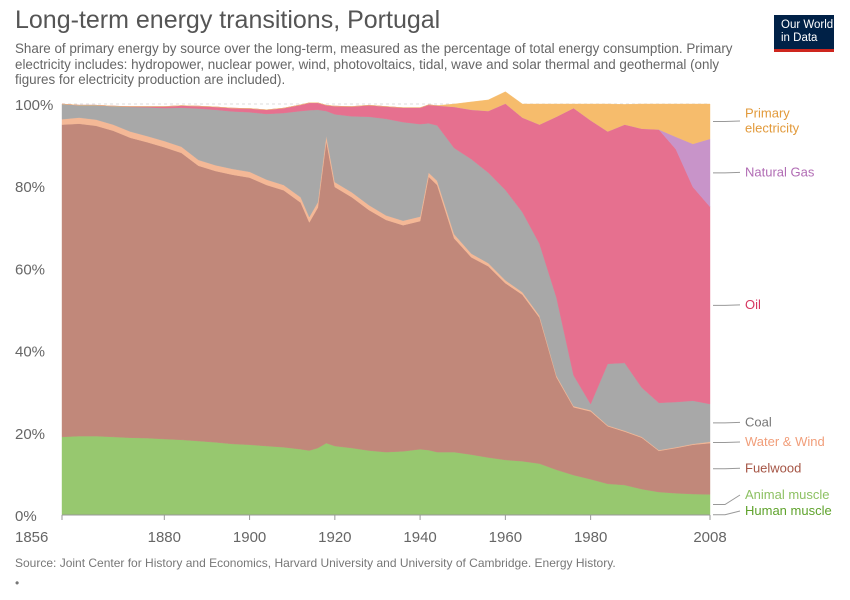 The width and height of the screenshot is (850, 600). I want to click on footer-marker: •, so click(17, 583).